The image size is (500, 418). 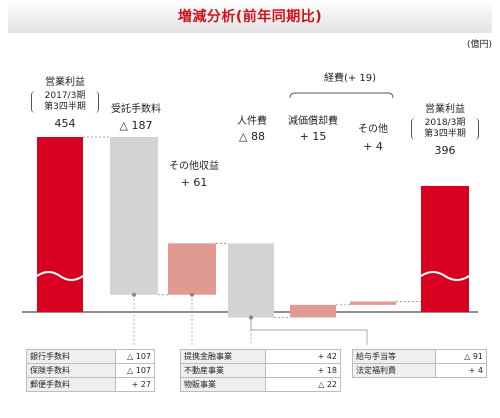 What do you see at coordinates (373, 146) in the screenshot?
I see `step-value-other: + 4` at bounding box center [373, 146].